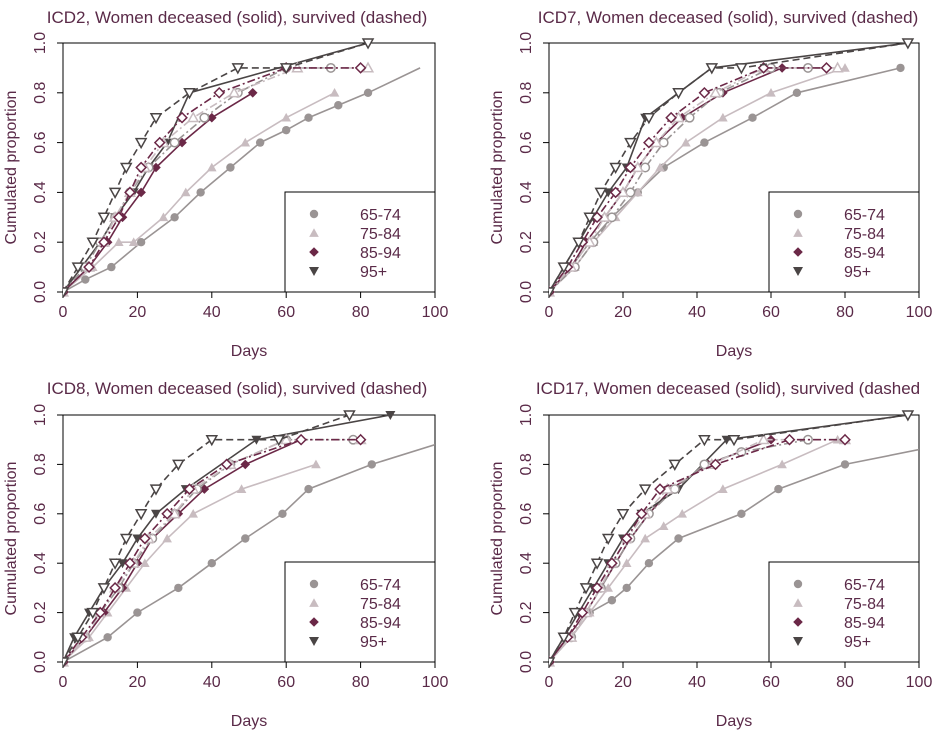 Image resolution: width=950 pixels, height=731 pixels. I want to click on legend-box, so click(844, 612).